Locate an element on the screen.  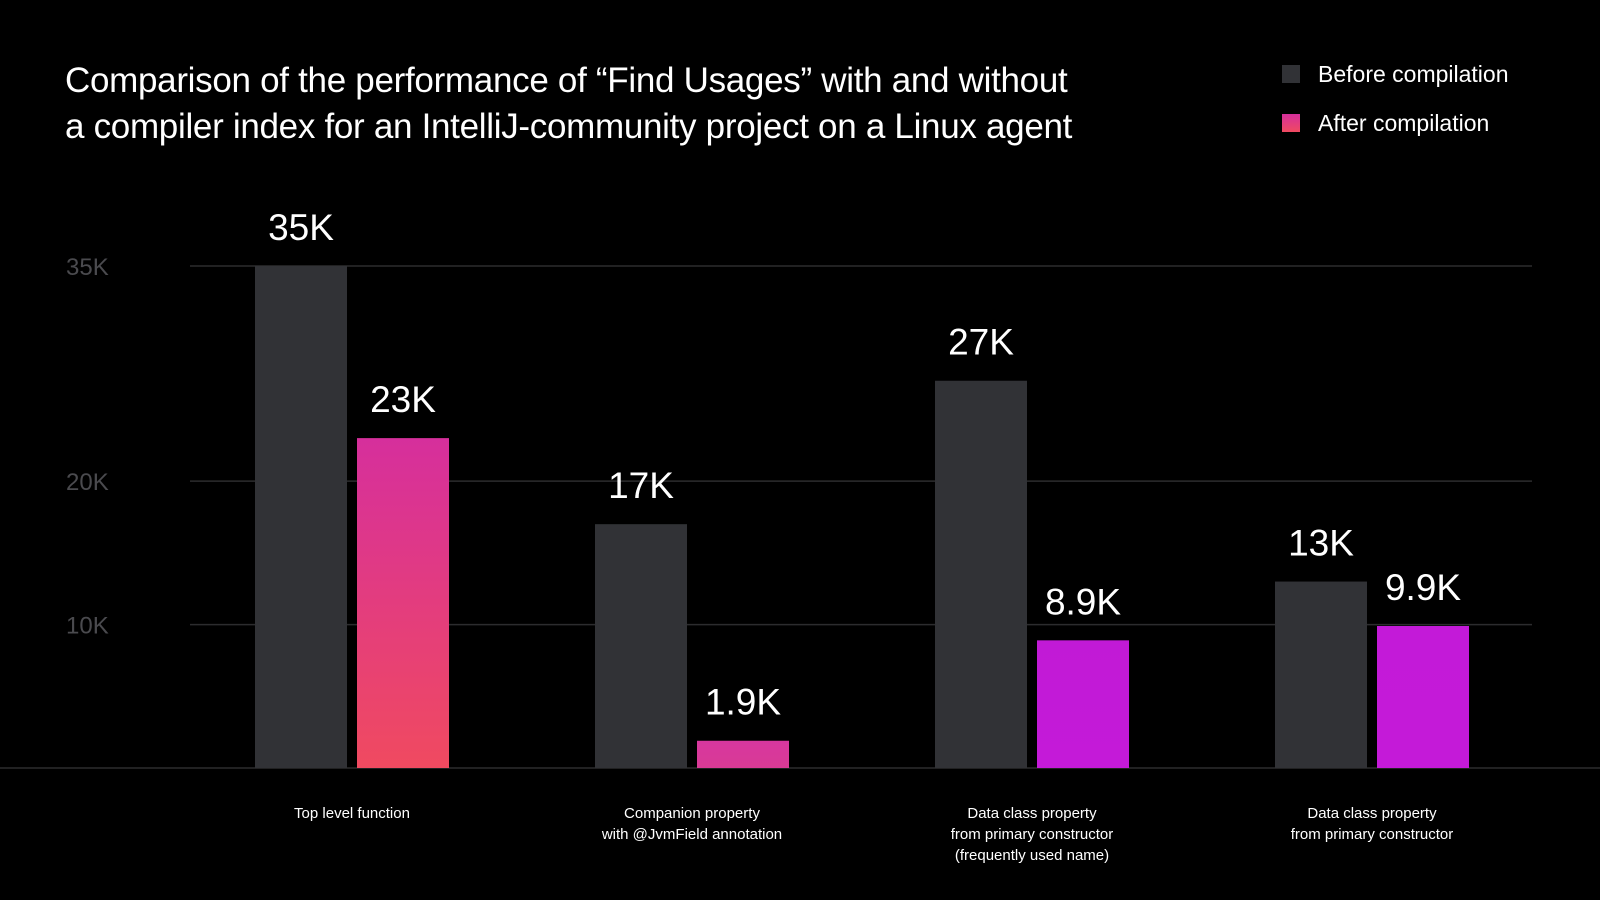
value-label-after-4: 9.9K is located at coordinates (1423, 587).